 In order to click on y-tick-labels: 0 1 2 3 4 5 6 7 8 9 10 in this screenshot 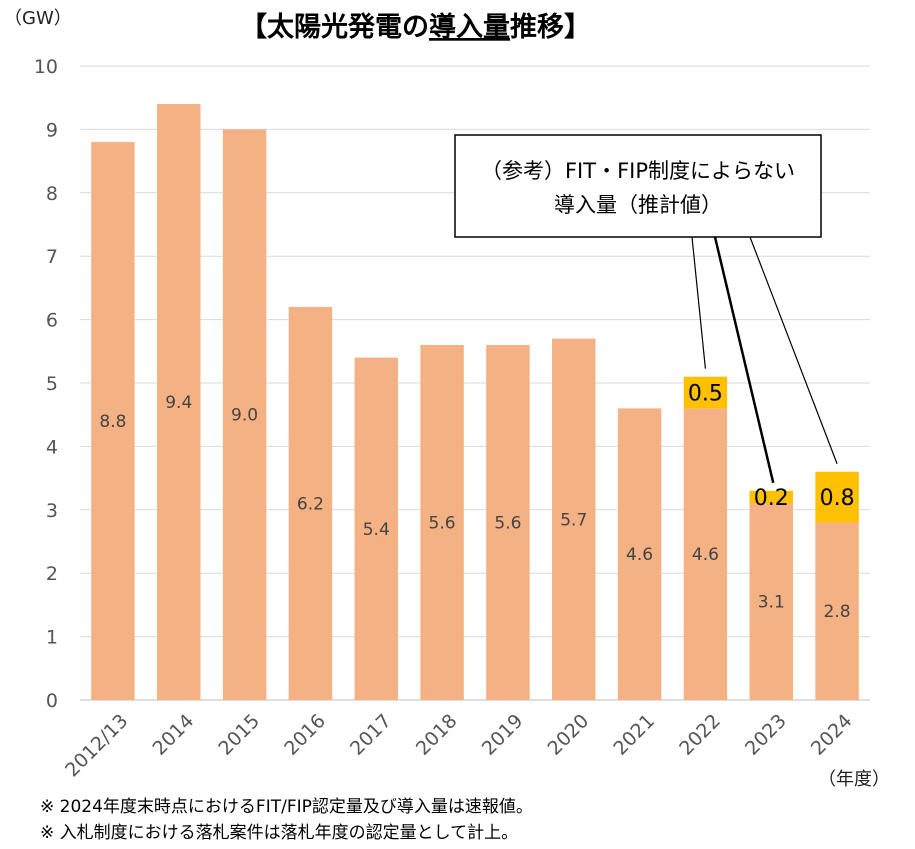, I will do `click(46, 384)`.